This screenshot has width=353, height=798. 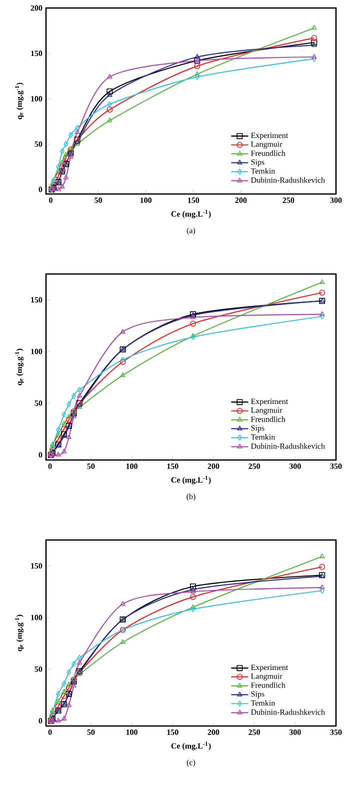 What do you see at coordinates (19, 367) in the screenshot?
I see `y-axis-title: q$_{e}$ (mg.g$^{-1}$)` at bounding box center [19, 367].